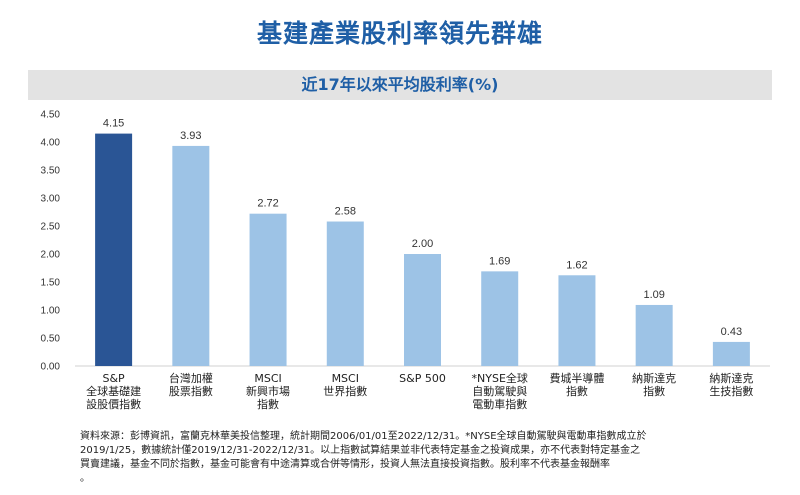 The width and height of the screenshot is (800, 495). What do you see at coordinates (422, 378) in the screenshot?
I see `x-tick-label: S&P 500` at bounding box center [422, 378].